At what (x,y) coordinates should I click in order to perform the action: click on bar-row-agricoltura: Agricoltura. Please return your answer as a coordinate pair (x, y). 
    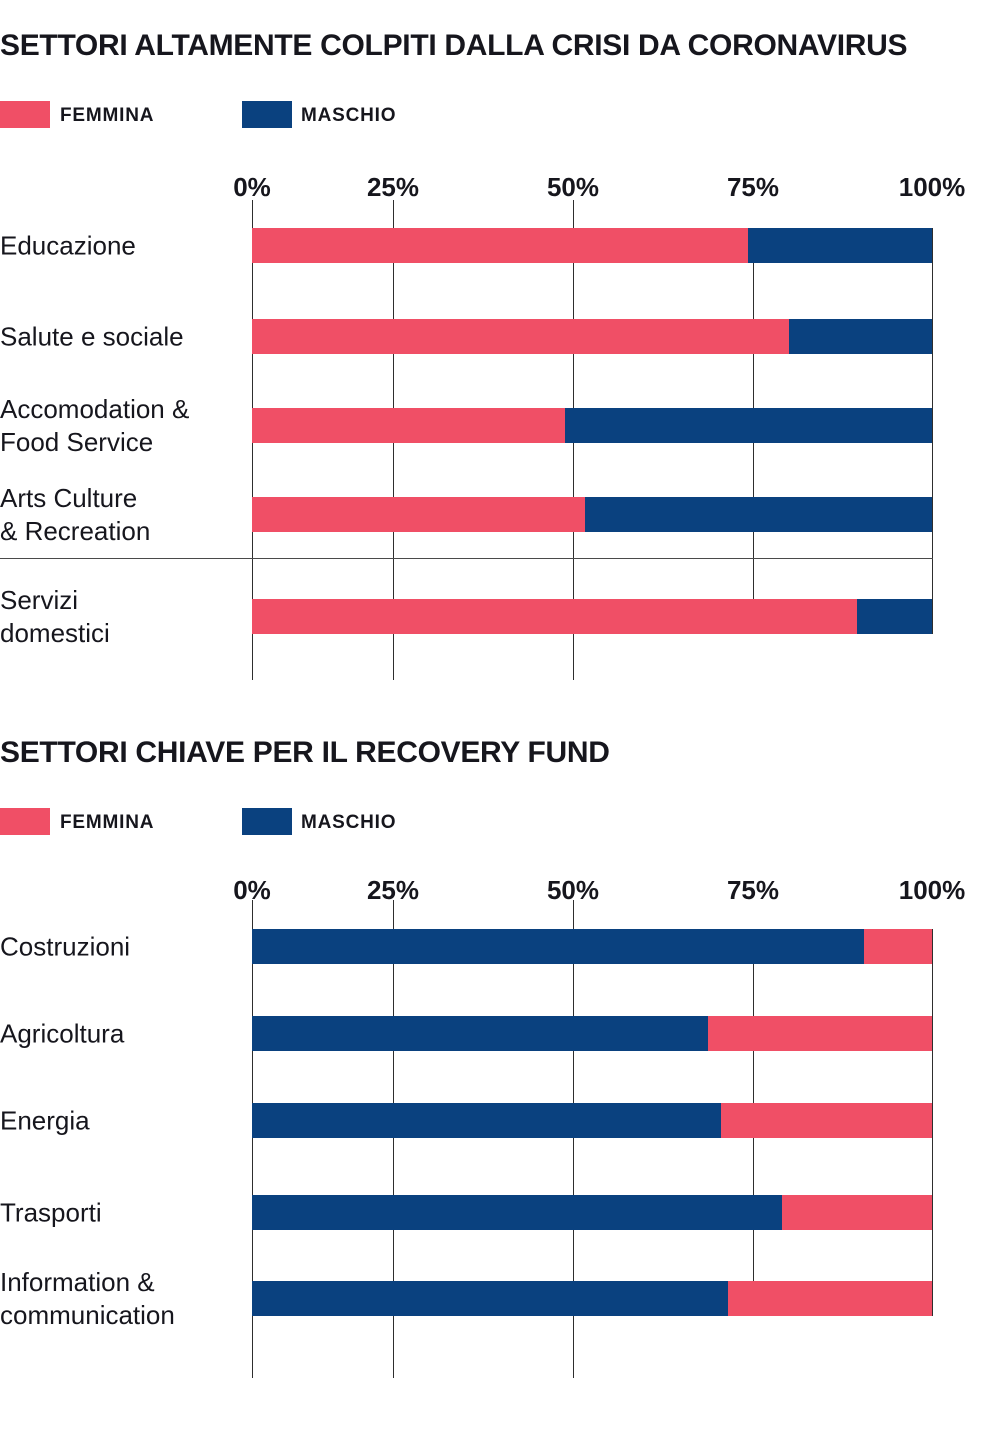
    Looking at the image, I should click on (501, 1033).